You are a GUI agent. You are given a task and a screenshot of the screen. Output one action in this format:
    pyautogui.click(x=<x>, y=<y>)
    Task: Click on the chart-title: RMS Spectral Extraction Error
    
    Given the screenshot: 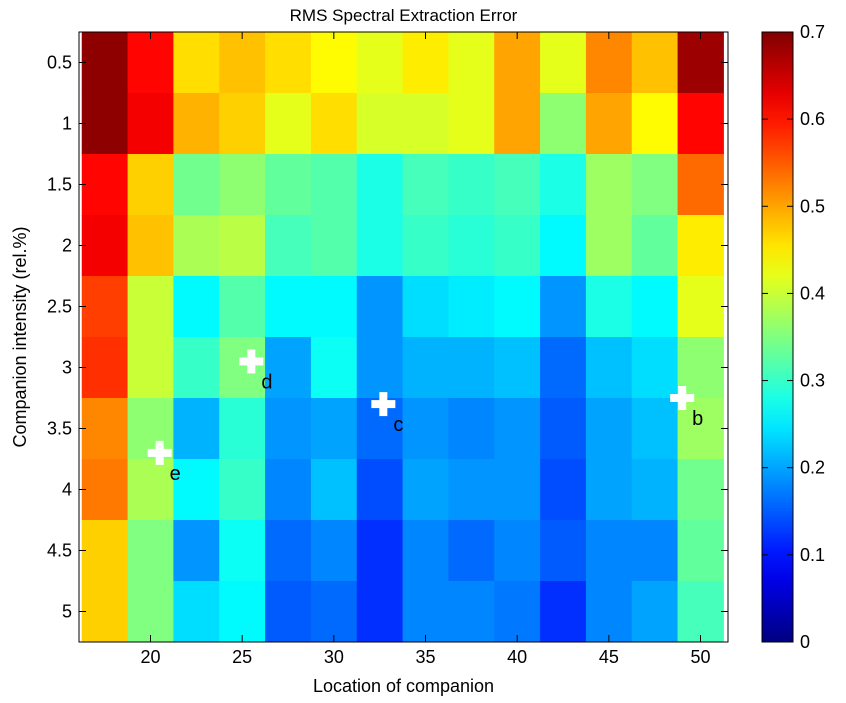 What is the action you would take?
    pyautogui.click(x=404, y=15)
    